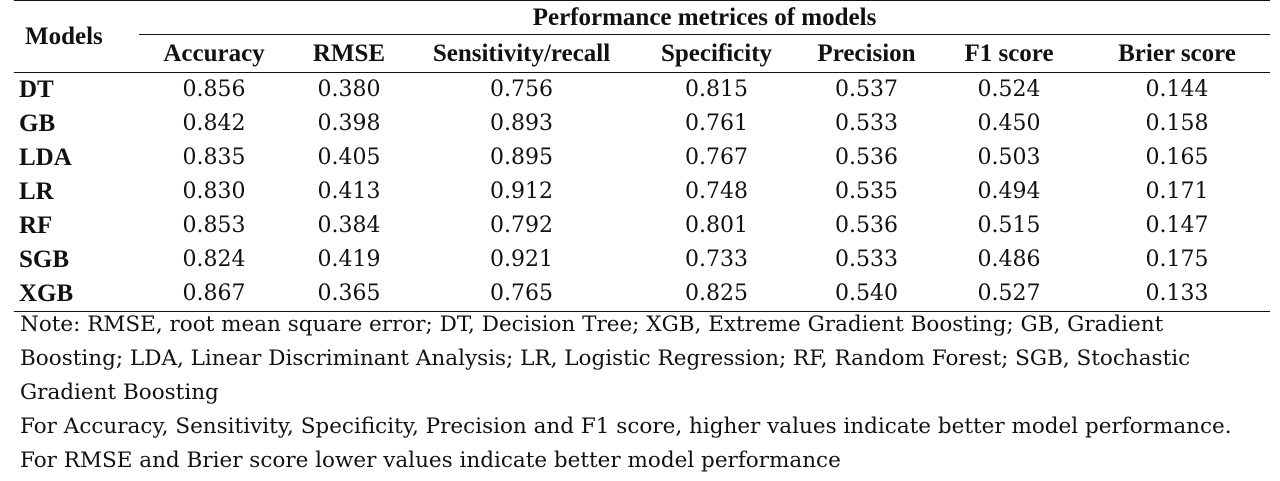 The width and height of the screenshot is (1280, 481). Describe the element at coordinates (521, 89) in the screenshot. I see `table-cell: 0.756` at that location.